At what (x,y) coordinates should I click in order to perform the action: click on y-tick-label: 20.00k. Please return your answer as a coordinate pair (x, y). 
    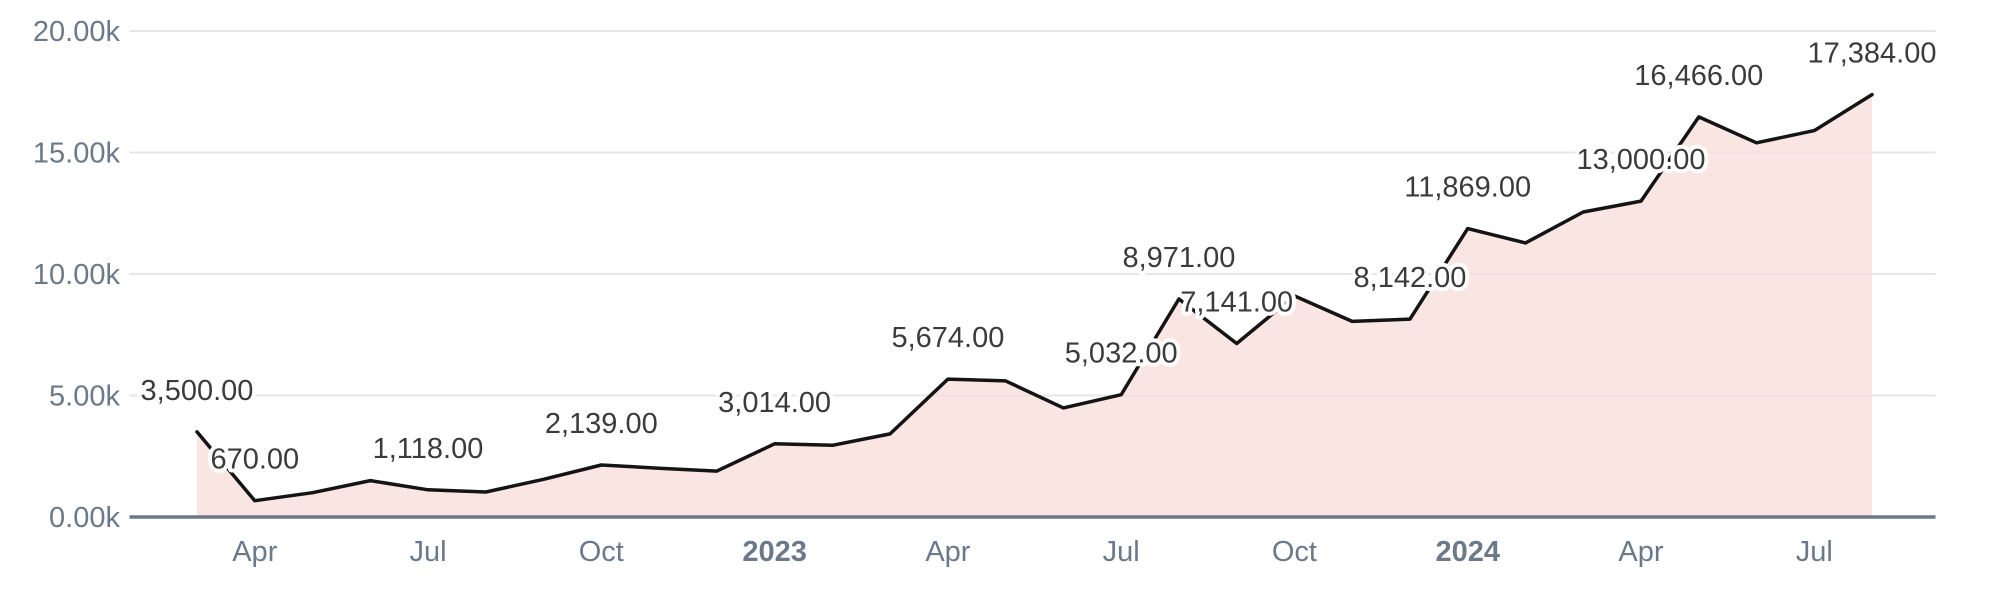
    Looking at the image, I should click on (77, 32).